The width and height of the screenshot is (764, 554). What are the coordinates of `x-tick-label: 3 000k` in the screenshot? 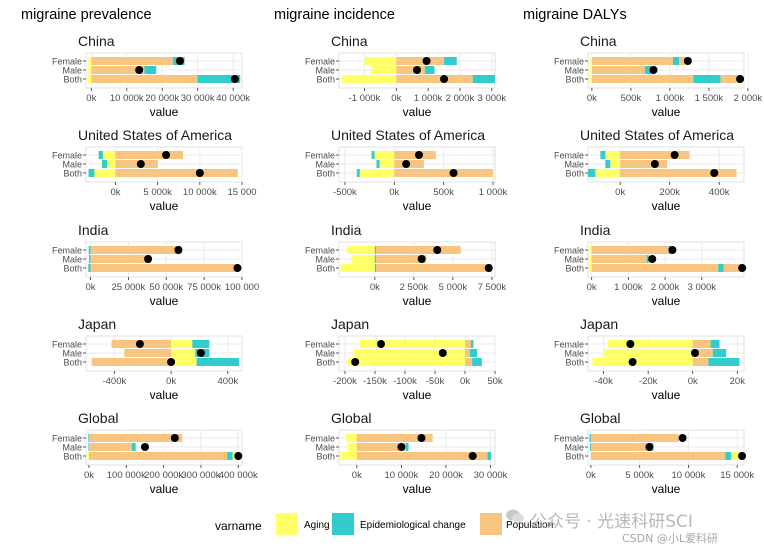 It's located at (702, 287).